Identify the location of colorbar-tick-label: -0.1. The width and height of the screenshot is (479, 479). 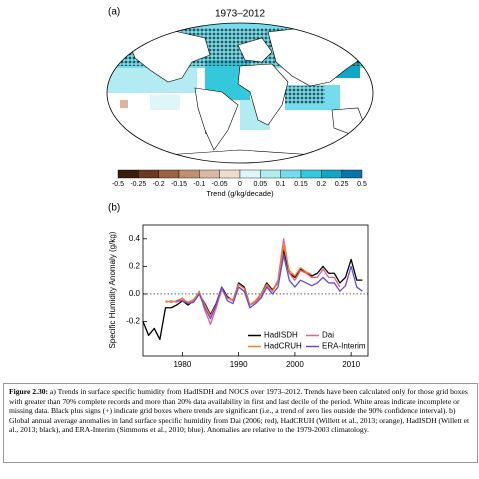
(199, 184).